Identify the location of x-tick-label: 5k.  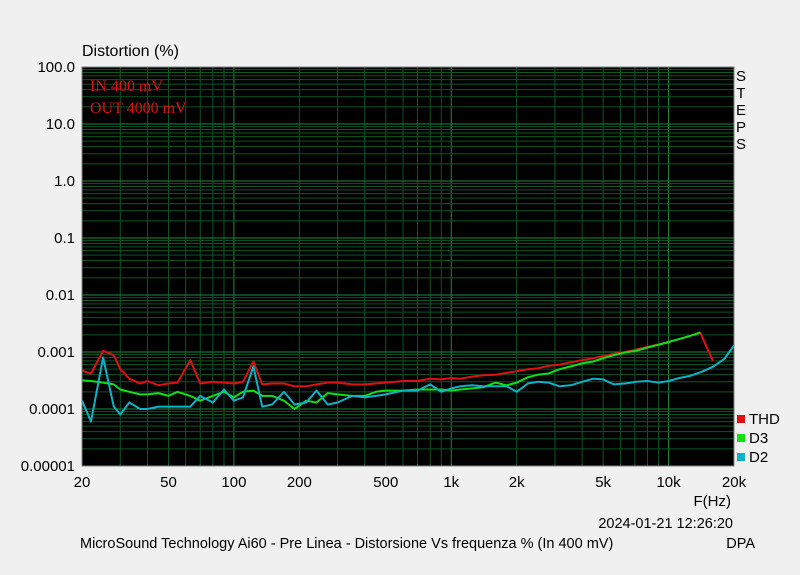
(603, 482).